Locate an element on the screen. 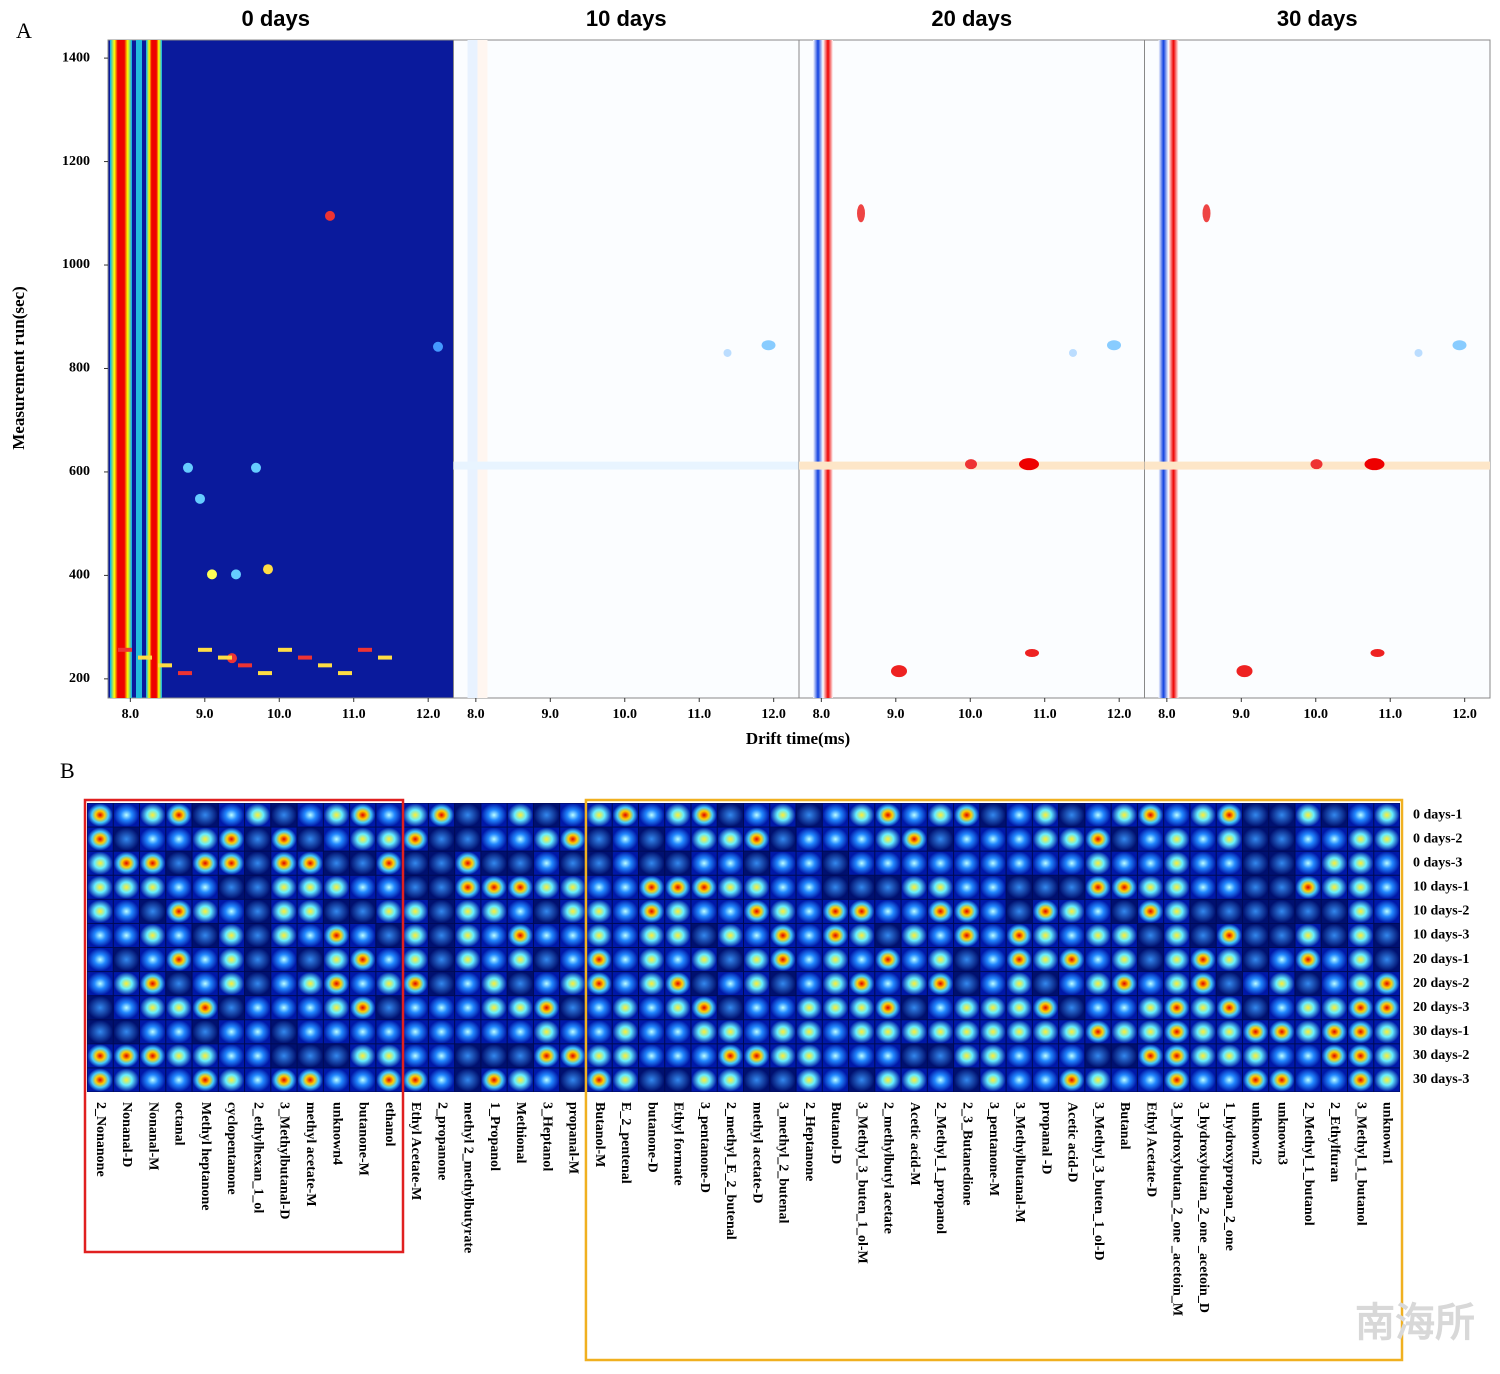  row-label: 0 days-1 is located at coordinates (1437, 814).